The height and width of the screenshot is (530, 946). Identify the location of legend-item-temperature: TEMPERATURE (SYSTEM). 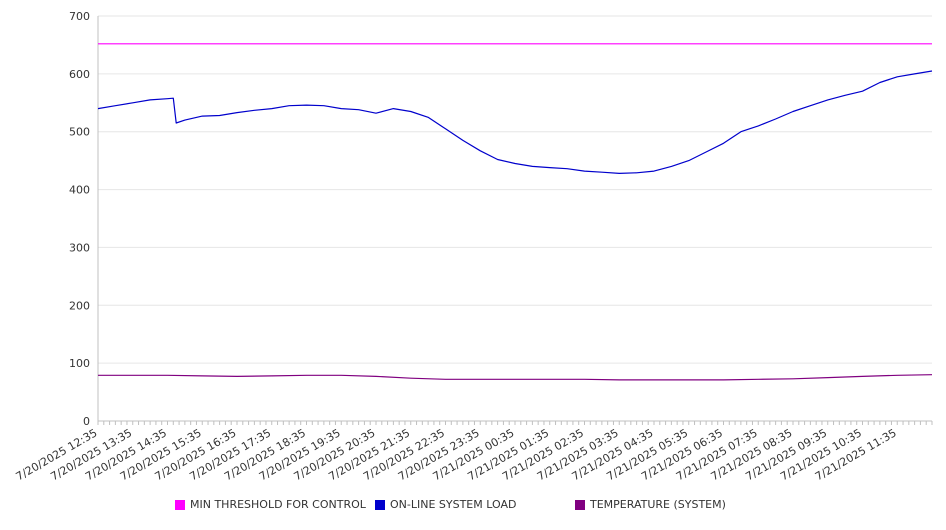
(650, 504).